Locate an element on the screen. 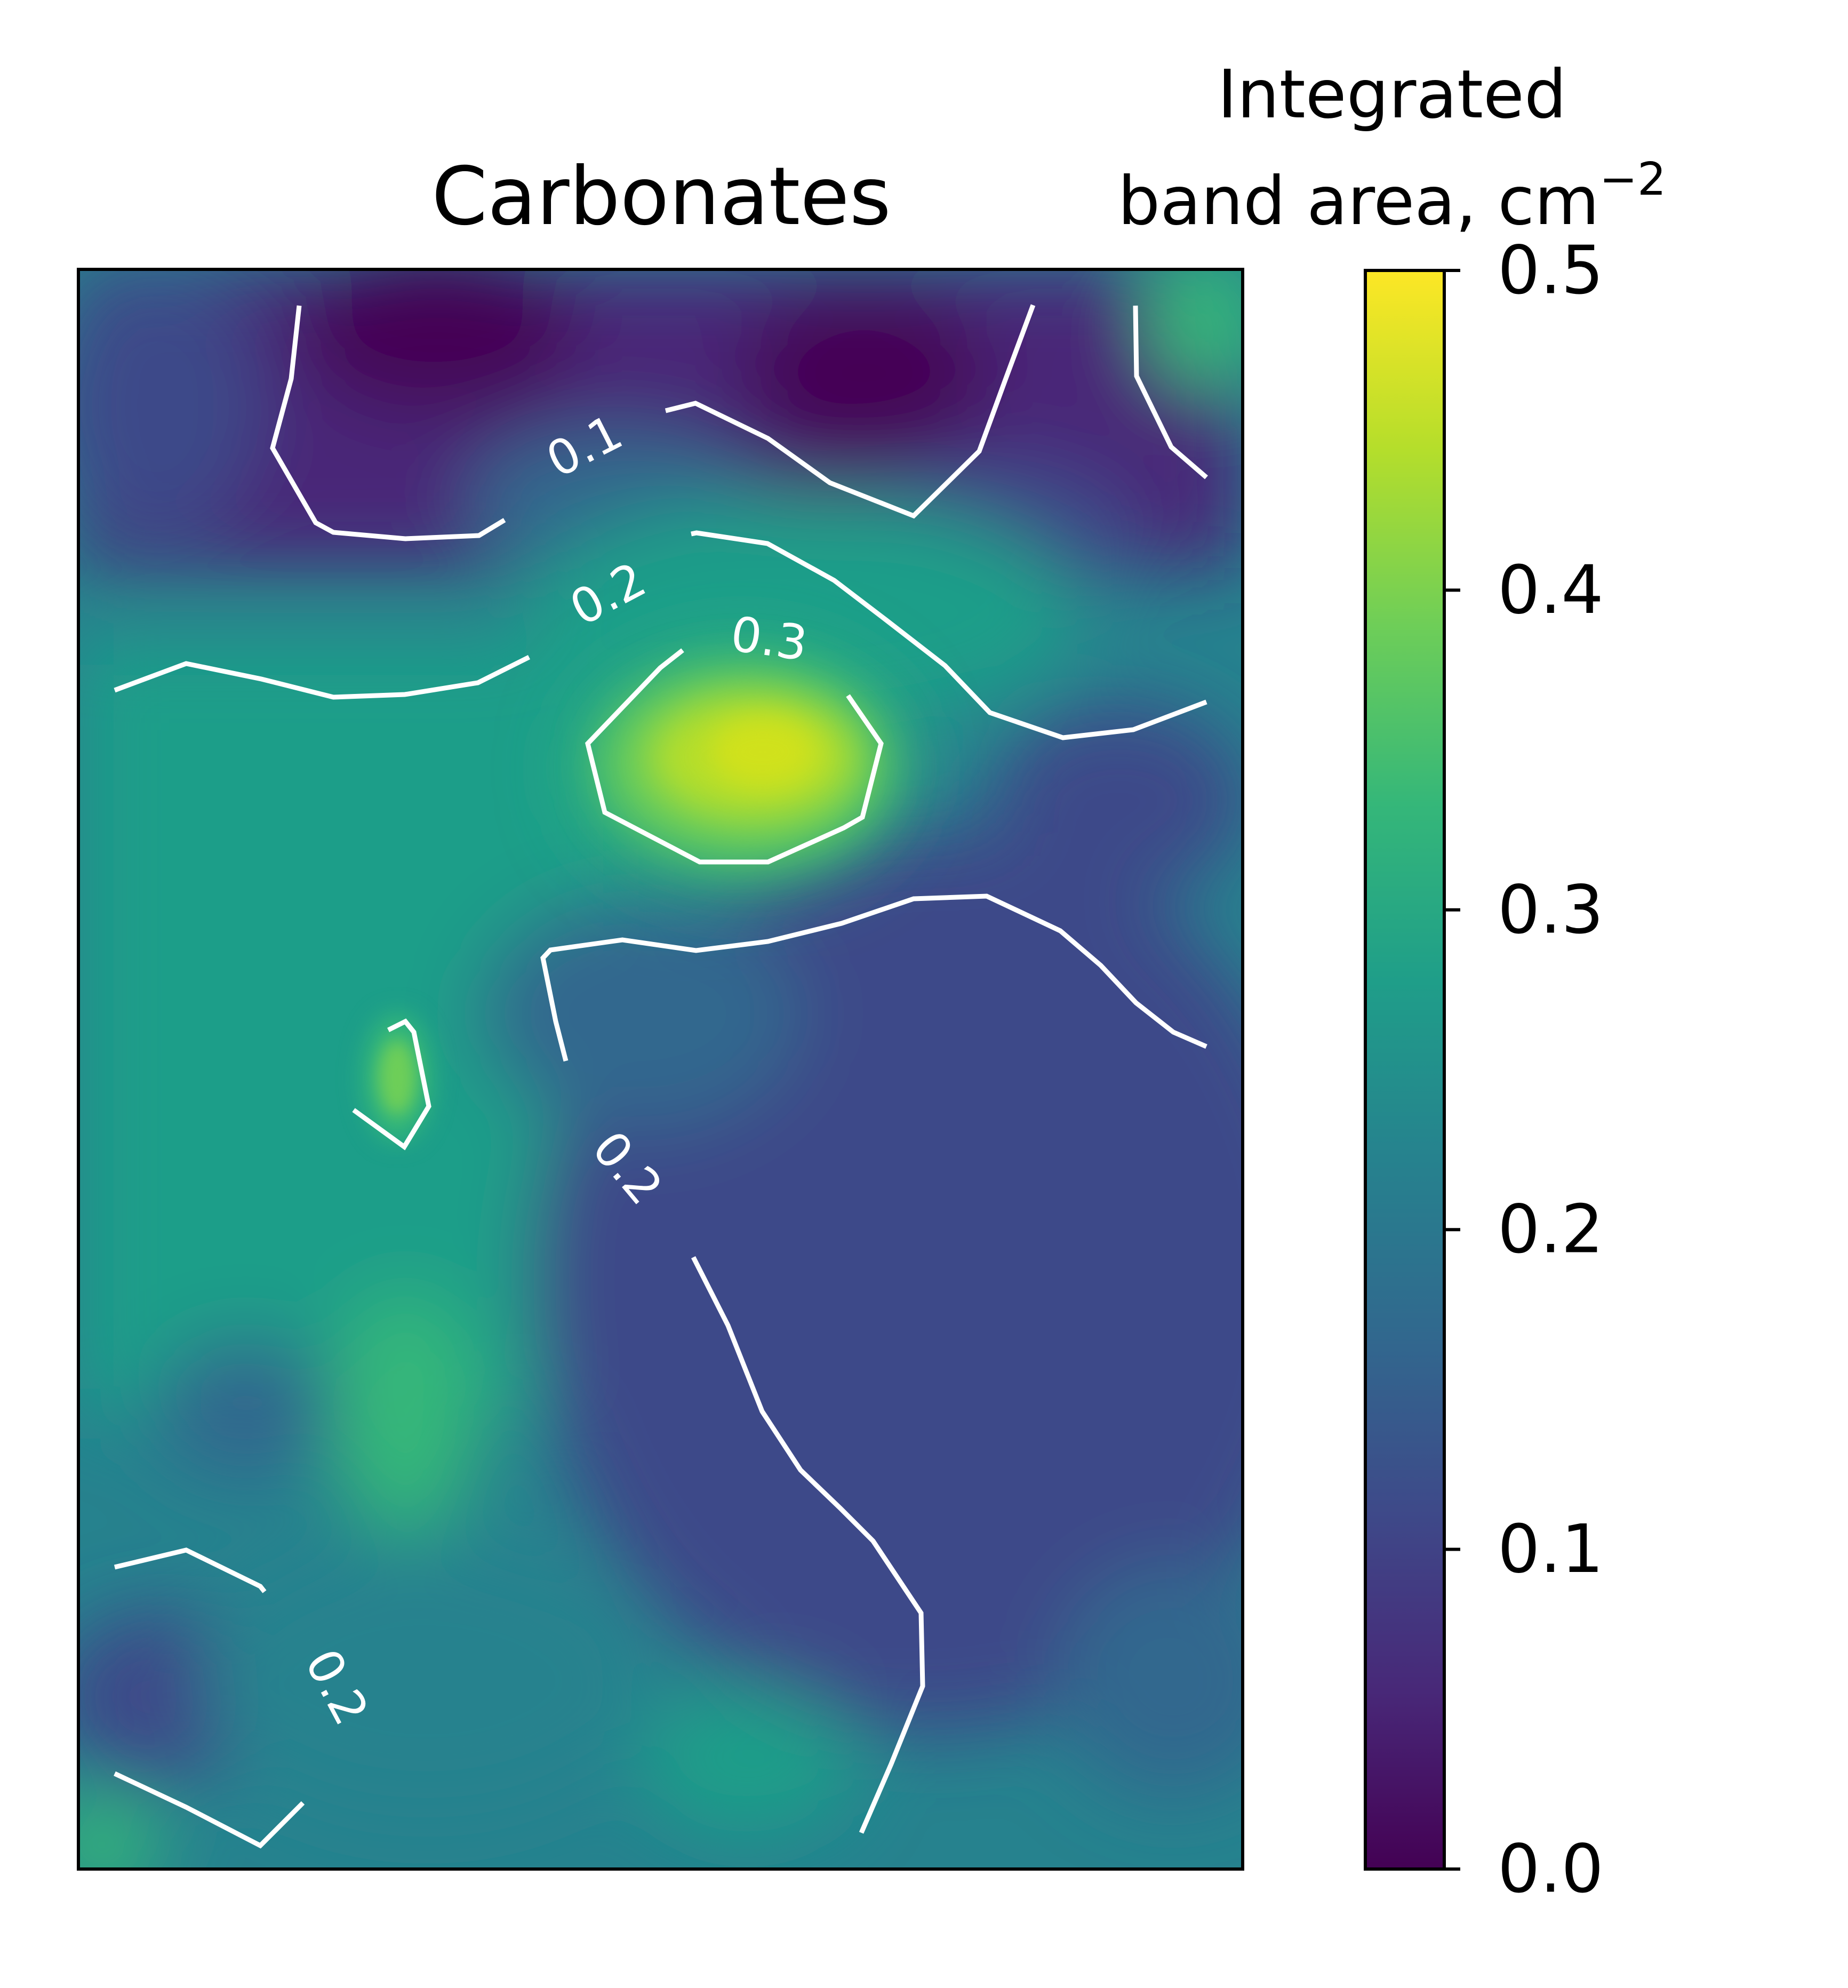 This screenshot has height=1988, width=1848. colorbar-tick-label: 0.0 is located at coordinates (1551, 1869).